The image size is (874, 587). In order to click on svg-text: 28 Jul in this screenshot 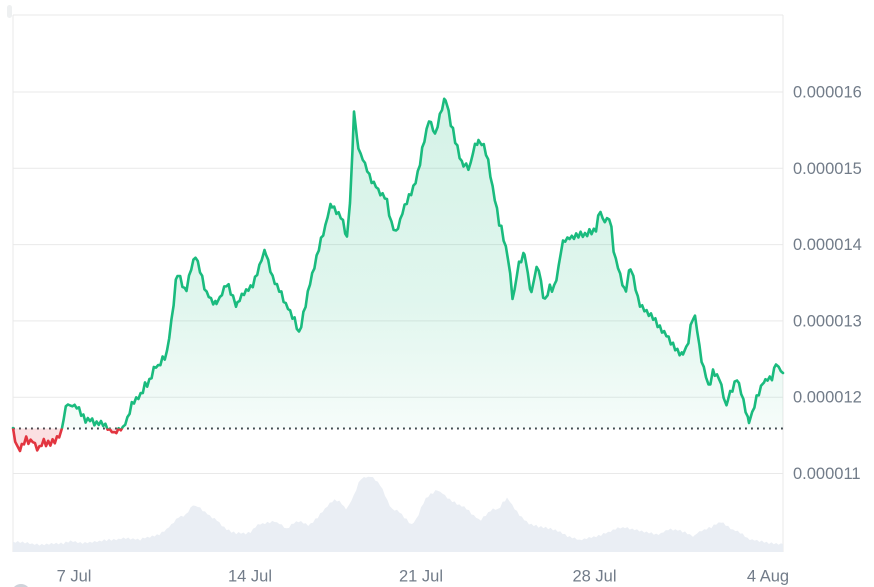, I will do `click(594, 577)`.